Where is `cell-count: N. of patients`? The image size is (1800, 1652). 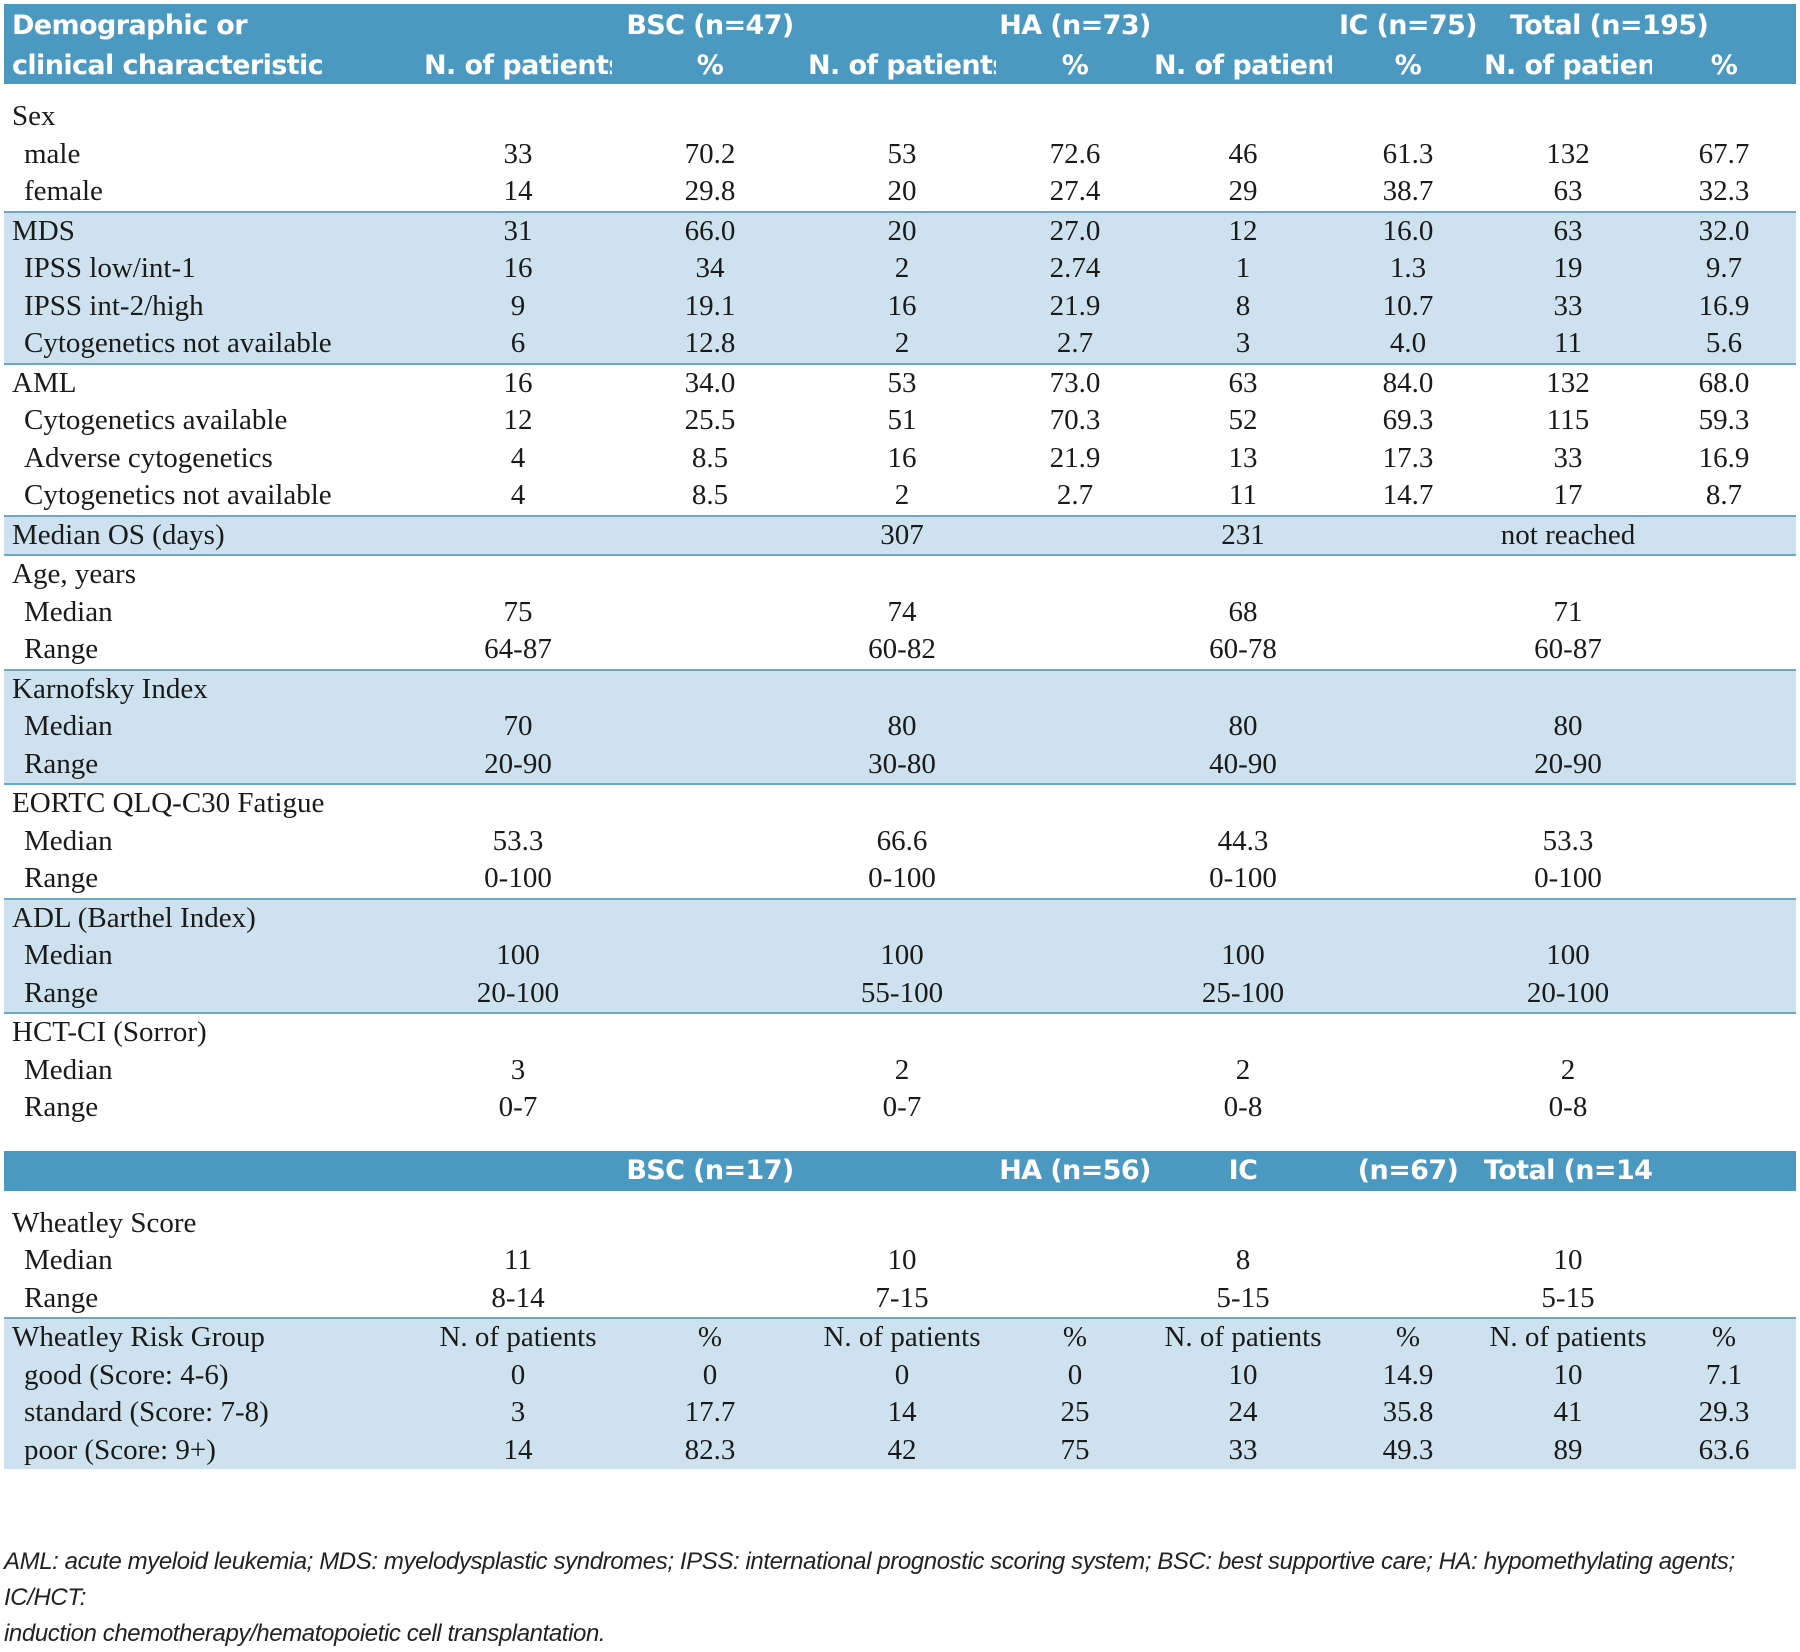
cell-count: N. of patients is located at coordinates (518, 1337).